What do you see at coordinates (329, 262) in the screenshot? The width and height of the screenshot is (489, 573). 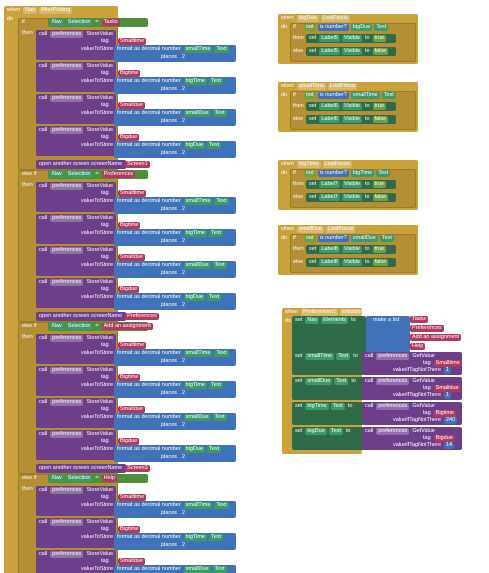 I see `comp-token: Label8` at bounding box center [329, 262].